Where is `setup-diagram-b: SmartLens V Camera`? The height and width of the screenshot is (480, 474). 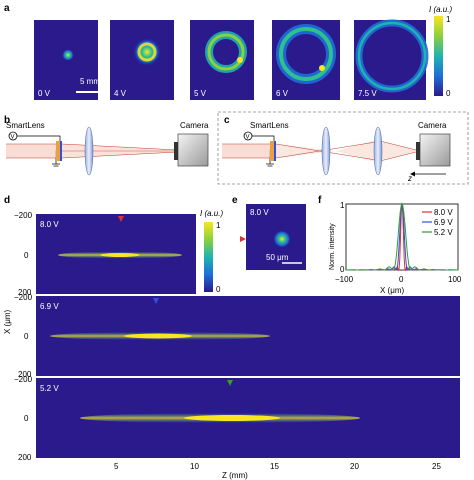 setup-diagram-b: SmartLens V Camera is located at coordinates (107, 148).